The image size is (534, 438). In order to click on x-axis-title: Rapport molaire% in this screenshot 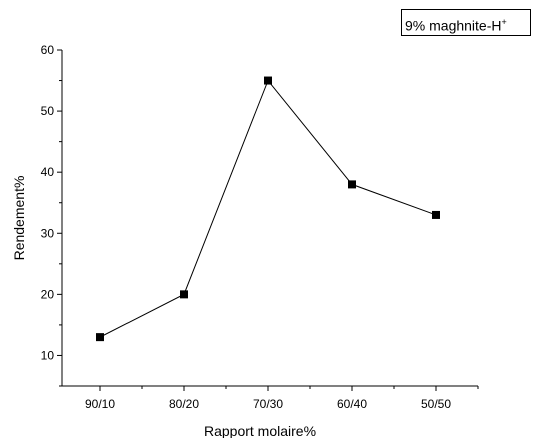, I will do `click(260, 430)`.